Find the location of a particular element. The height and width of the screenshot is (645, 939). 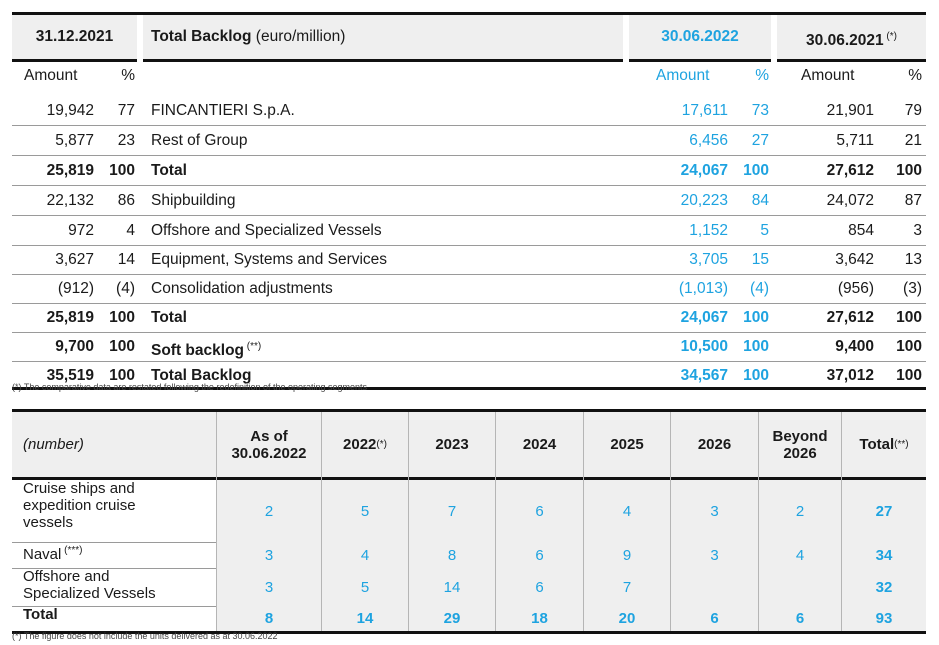

cell-beyond: 6 is located at coordinates (800, 618).